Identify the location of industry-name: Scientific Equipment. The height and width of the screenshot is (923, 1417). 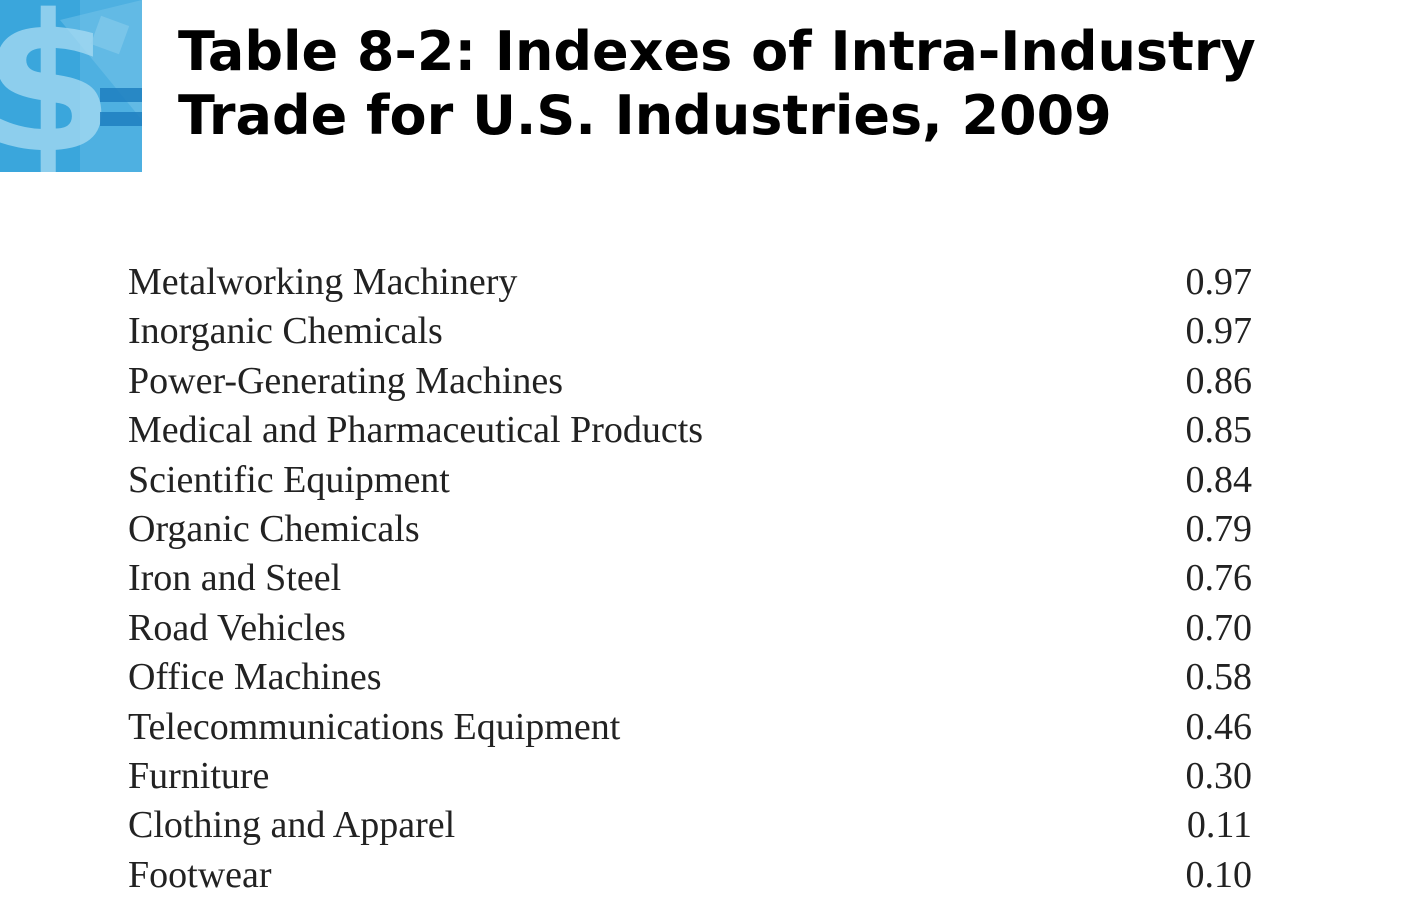
(289, 479).